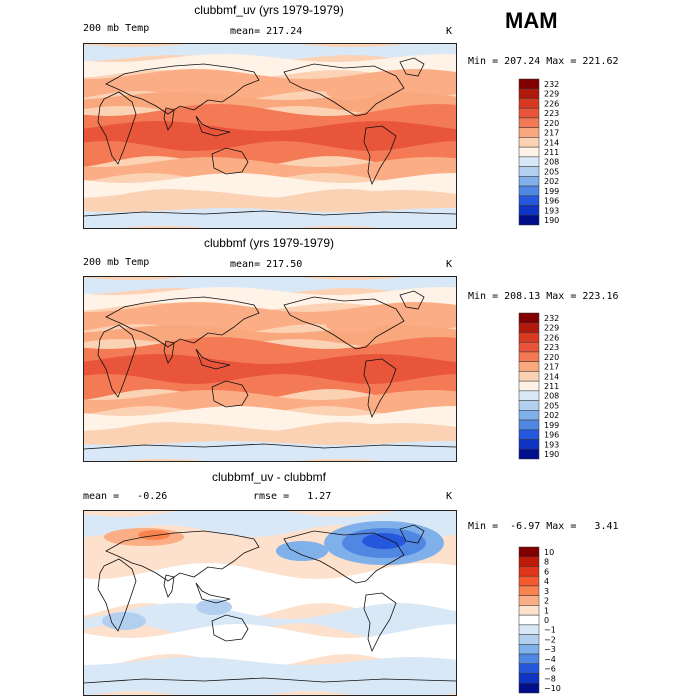 The height and width of the screenshot is (700, 700). What do you see at coordinates (551, 425) in the screenshot?
I see `colorbar-tick-label: 199` at bounding box center [551, 425].